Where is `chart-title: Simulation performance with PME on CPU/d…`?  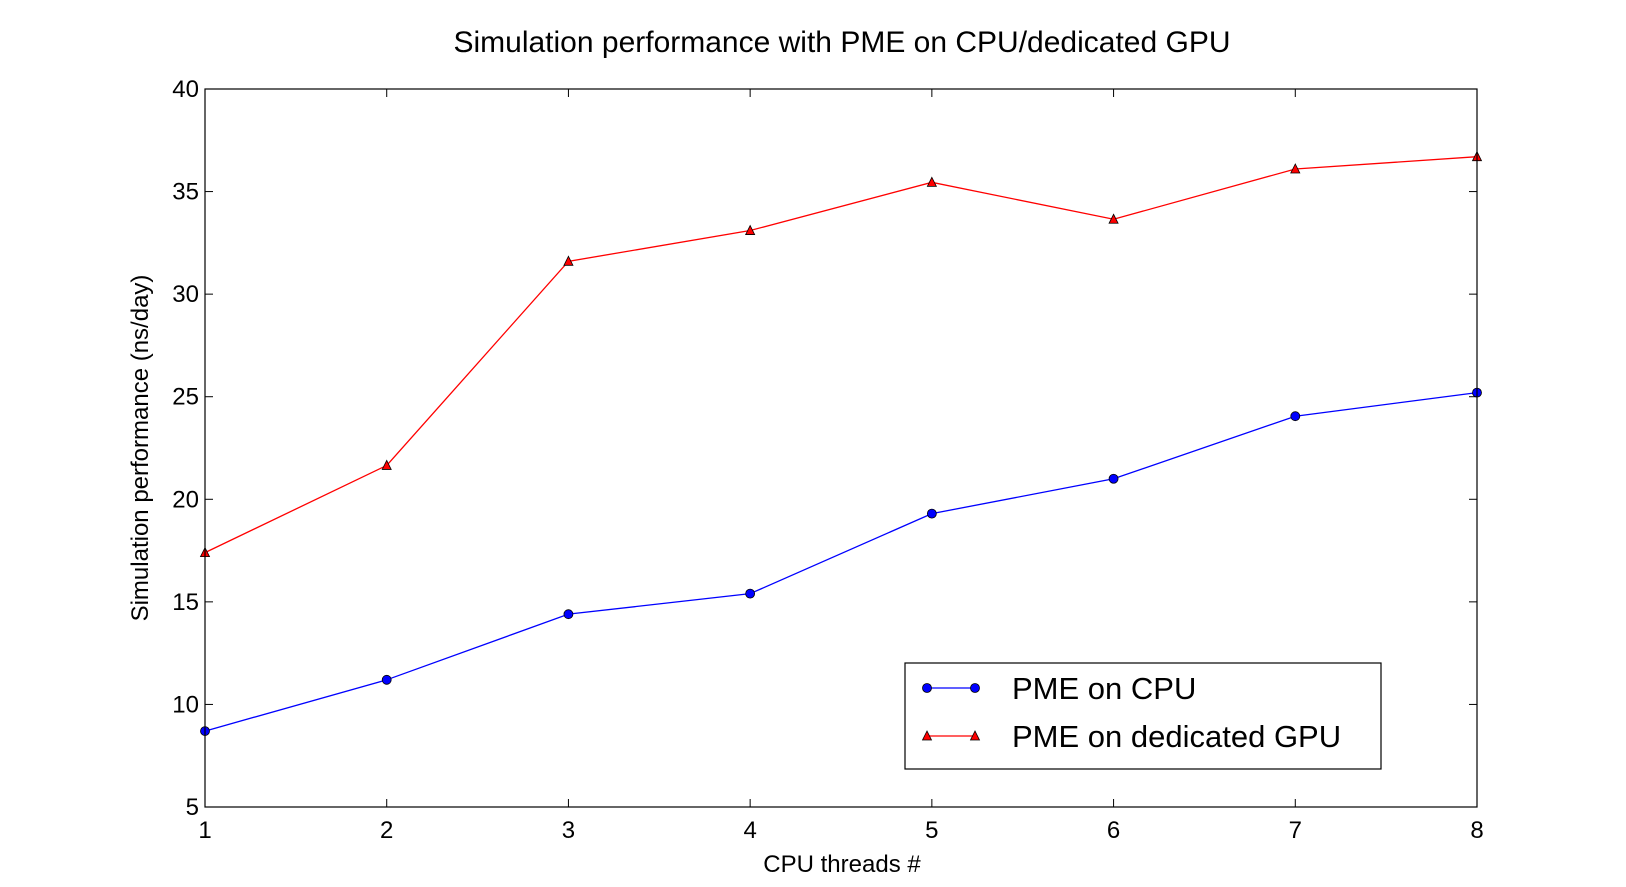
chart-title: Simulation performance with PME on CPU/d… is located at coordinates (841, 42).